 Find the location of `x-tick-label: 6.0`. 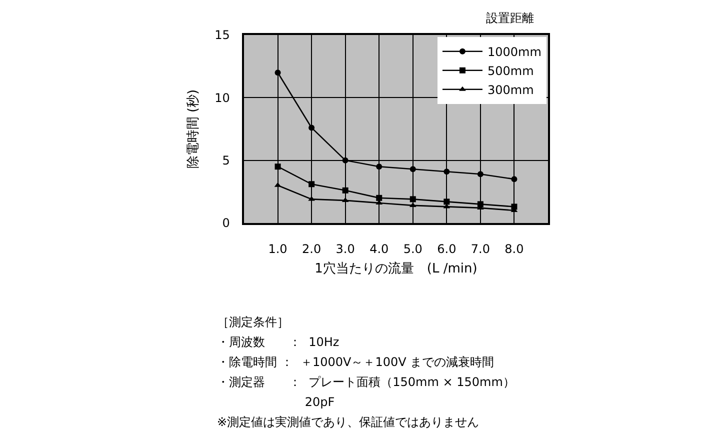

x-tick-label: 6.0 is located at coordinates (446, 249).